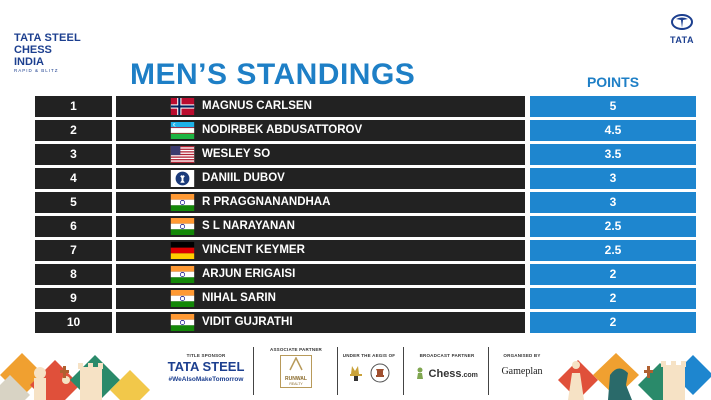  I want to click on table-row: 1 MAGNUS CARLSEN 5, so click(355, 106).